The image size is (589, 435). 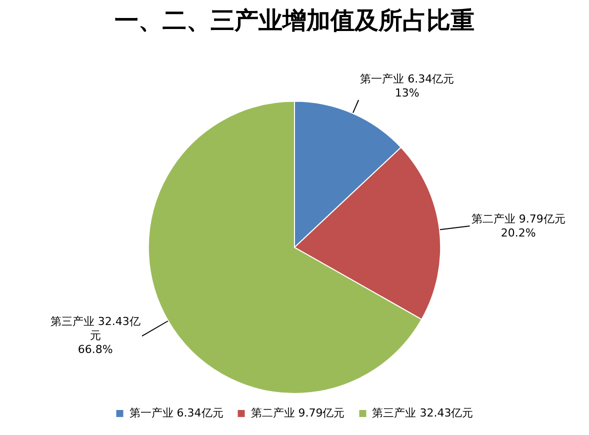 I want to click on slice-label: 第二产业 9.79亿元, so click(x=518, y=219).